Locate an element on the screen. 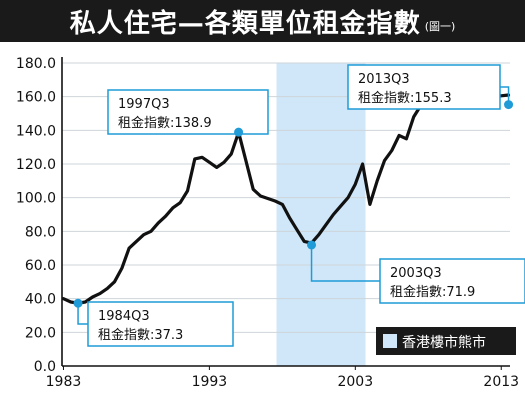 This screenshot has height=400, width=525. y-tick-label: 40.0 is located at coordinates (40, 300).